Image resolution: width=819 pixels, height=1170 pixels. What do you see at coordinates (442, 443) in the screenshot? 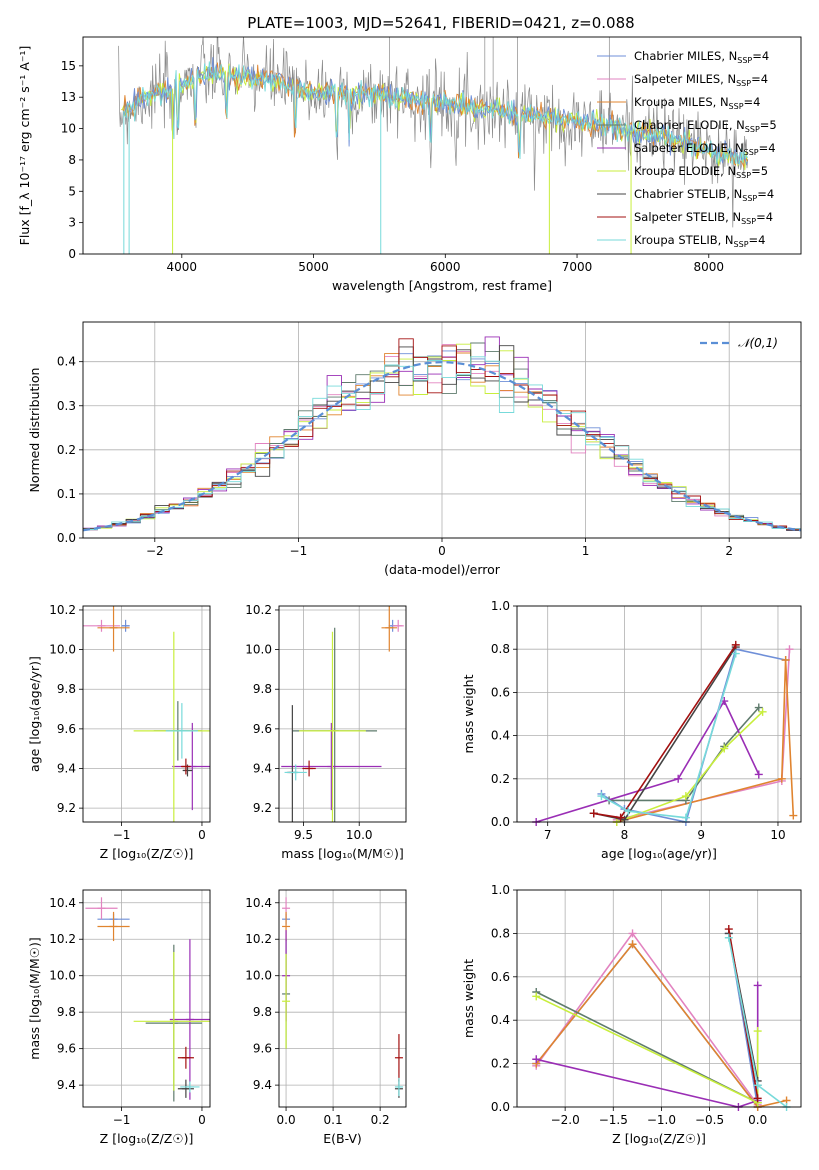
I see `histogram-kroupa-stelib` at bounding box center [442, 443].